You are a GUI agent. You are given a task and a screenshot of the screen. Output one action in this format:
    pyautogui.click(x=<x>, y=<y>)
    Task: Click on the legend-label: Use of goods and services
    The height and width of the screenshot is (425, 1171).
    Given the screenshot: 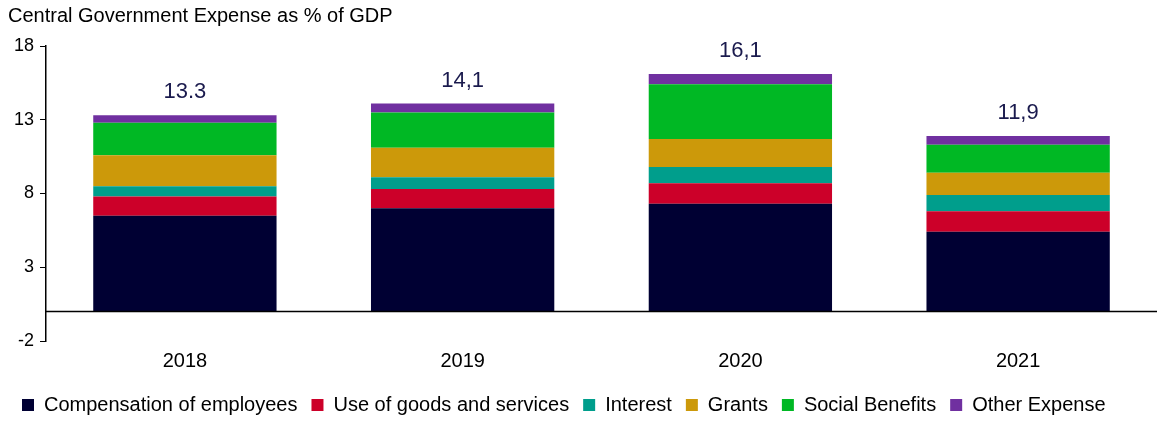 What is the action you would take?
    pyautogui.click(x=451, y=403)
    